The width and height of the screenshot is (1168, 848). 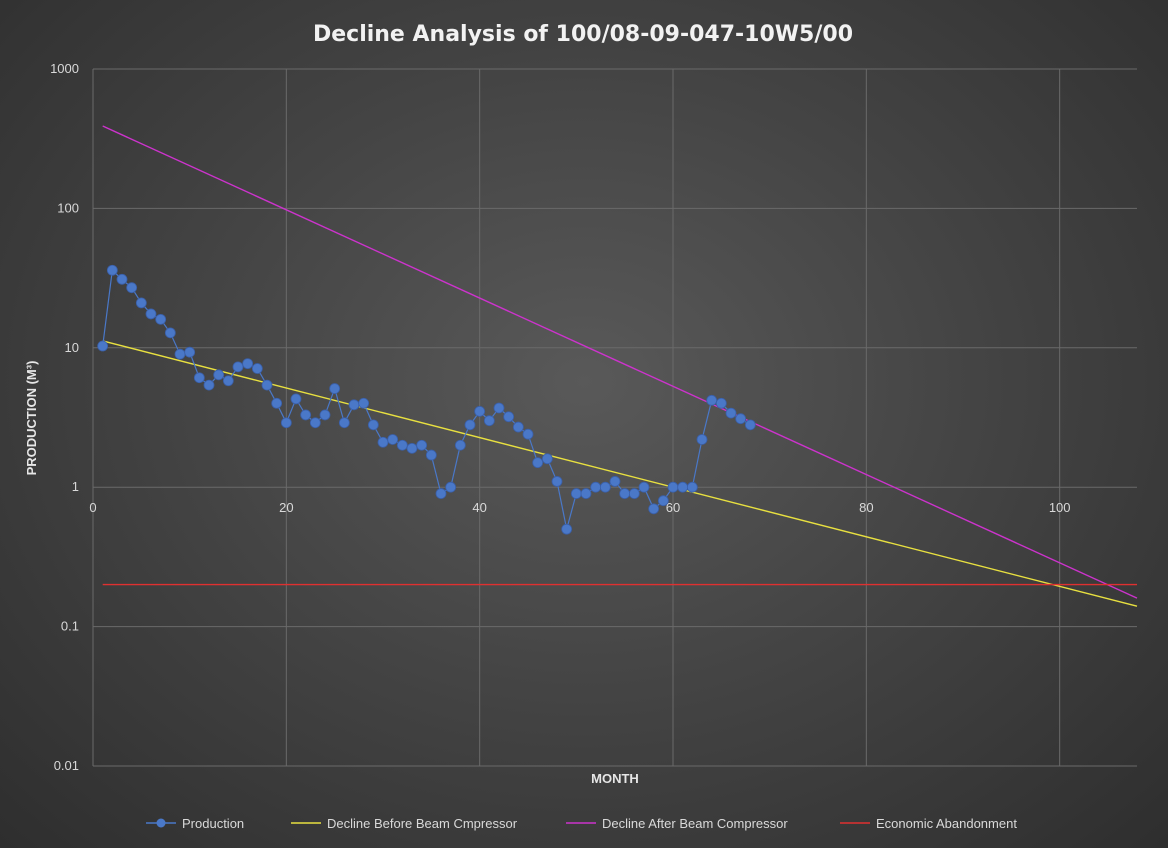 What do you see at coordinates (66, 765) in the screenshot?
I see `y-tick-label: 0.01` at bounding box center [66, 765].